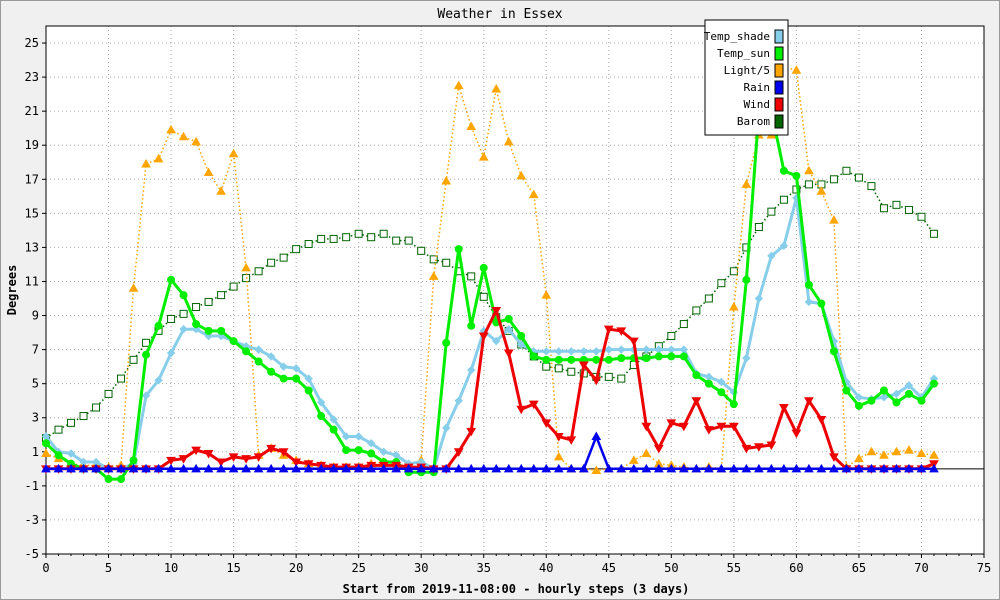 Image resolution: width=1000 pixels, height=600 pixels. Describe the element at coordinates (746, 77) in the screenshot. I see `legend-box` at that location.